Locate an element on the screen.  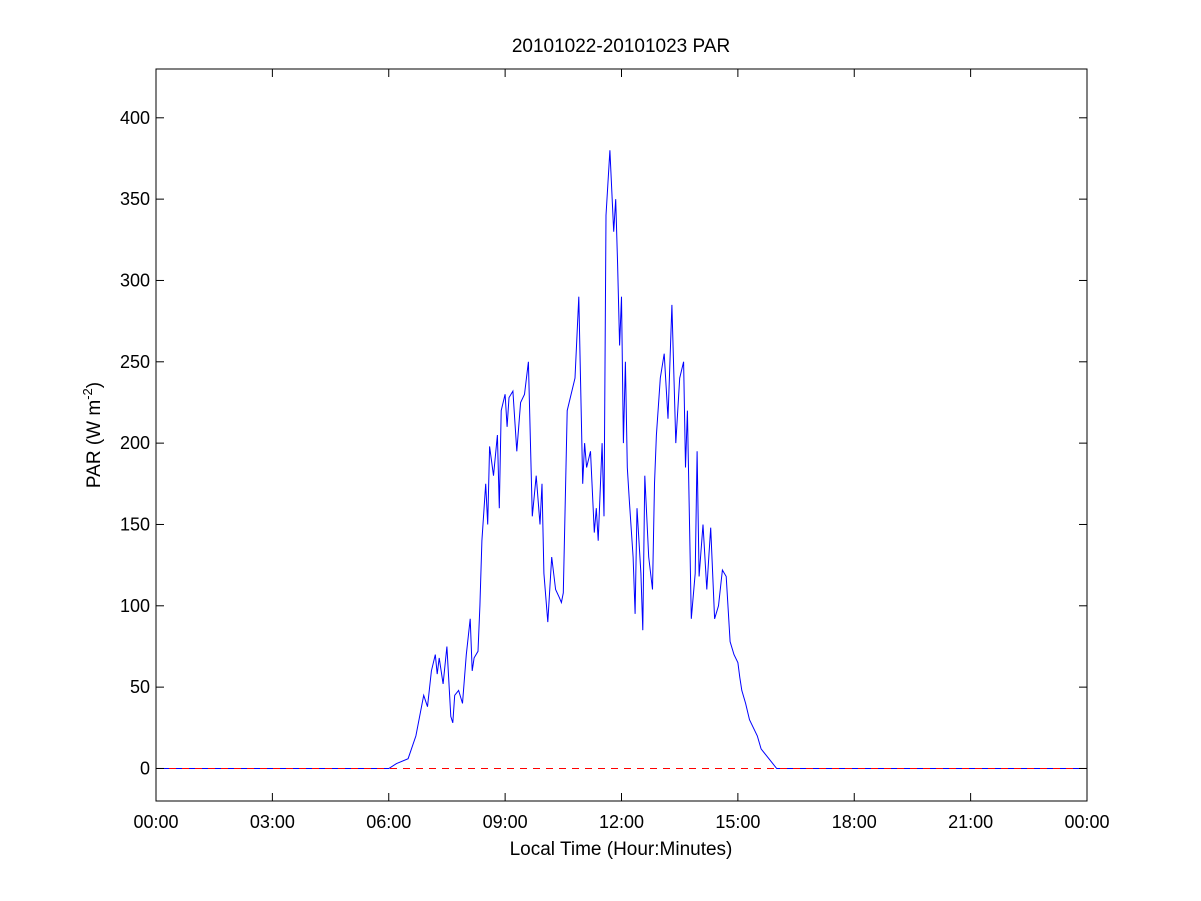
y-tick-label: 50 is located at coordinates (140, 687).